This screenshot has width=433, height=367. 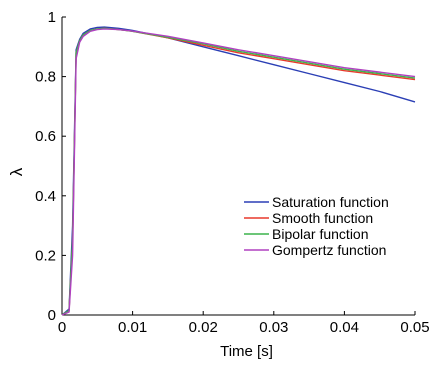 What do you see at coordinates (45, 196) in the screenshot?
I see `y-tick-label: 0.4` at bounding box center [45, 196].